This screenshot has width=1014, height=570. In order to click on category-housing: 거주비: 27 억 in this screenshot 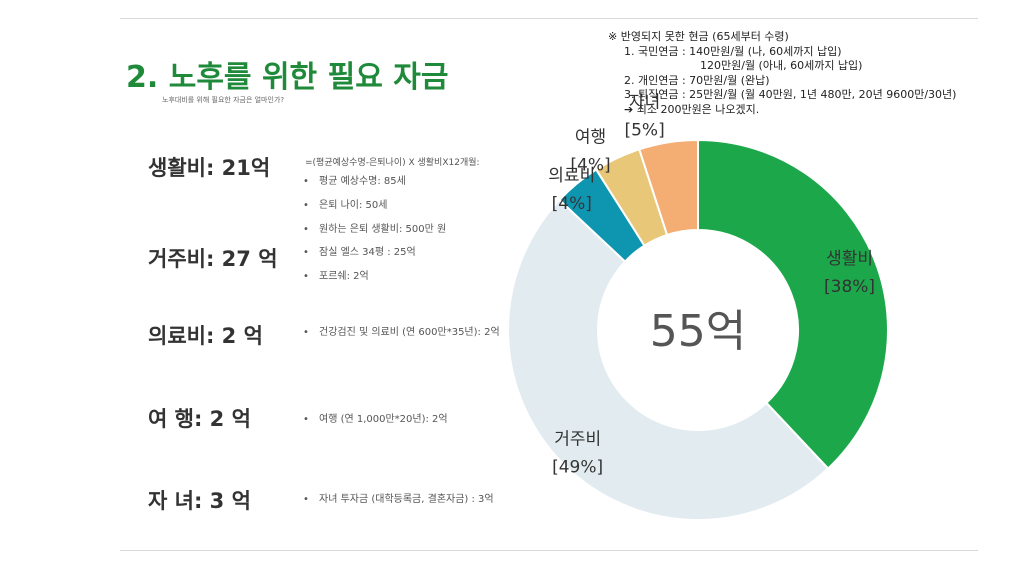, I will do `click(213, 259)`.